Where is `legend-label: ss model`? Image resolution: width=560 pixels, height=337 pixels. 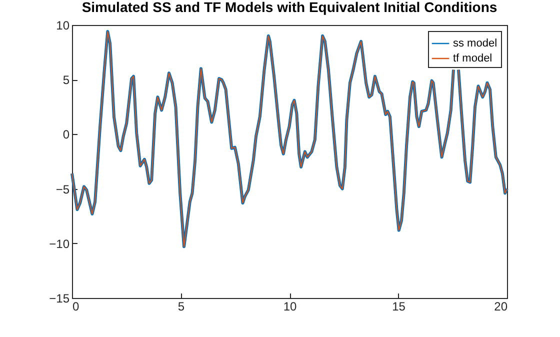
legend-label: ss model is located at coordinates (475, 44).